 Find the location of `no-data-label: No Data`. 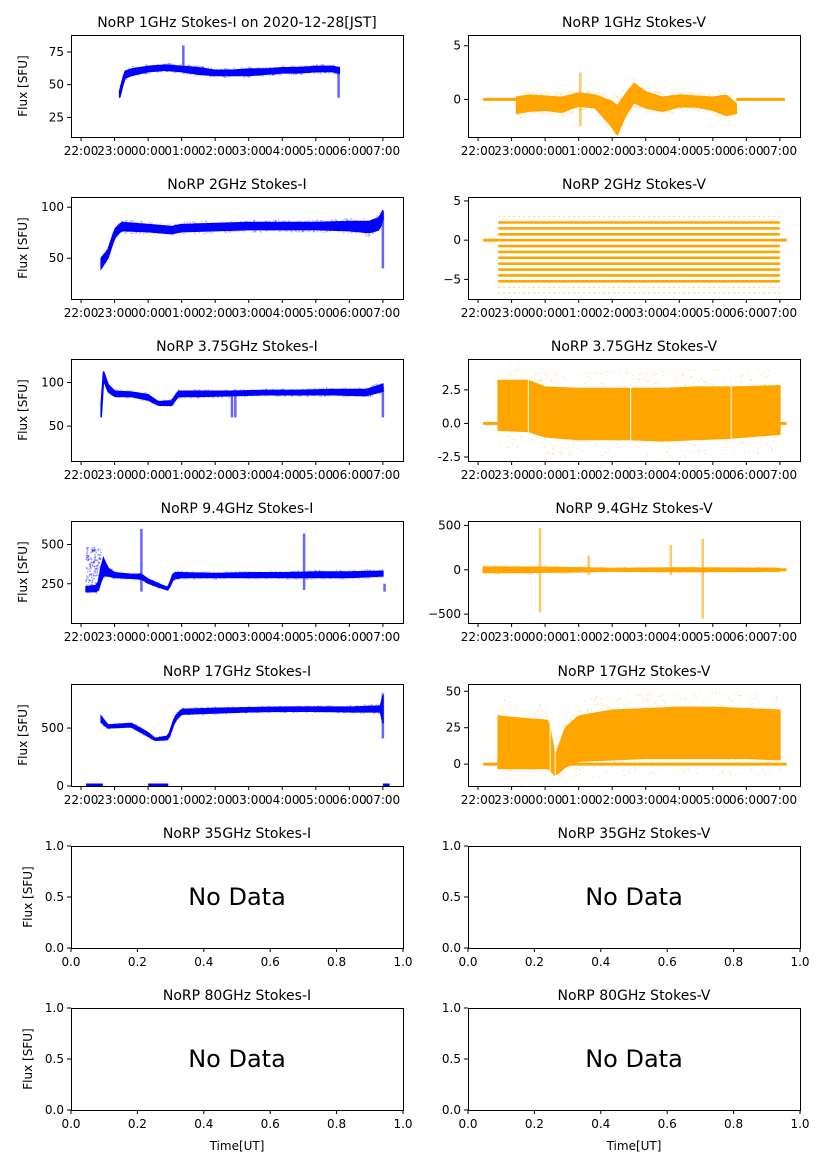

no-data-label: No Data is located at coordinates (634, 897).